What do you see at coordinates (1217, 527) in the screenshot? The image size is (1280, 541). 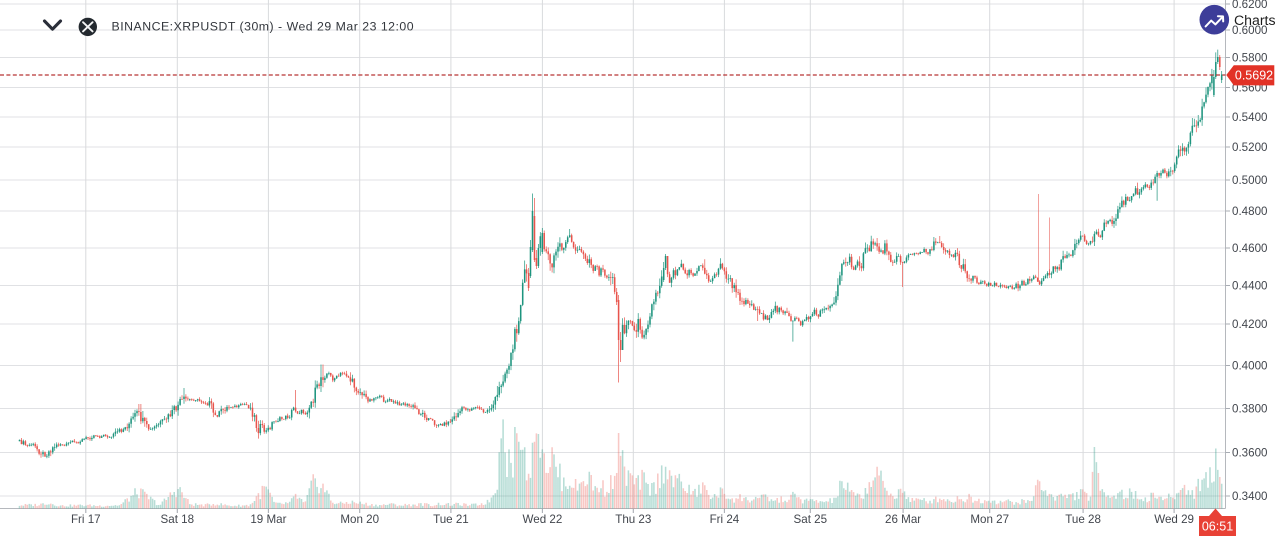 I see `svg-text: 06:51` at bounding box center [1217, 527].